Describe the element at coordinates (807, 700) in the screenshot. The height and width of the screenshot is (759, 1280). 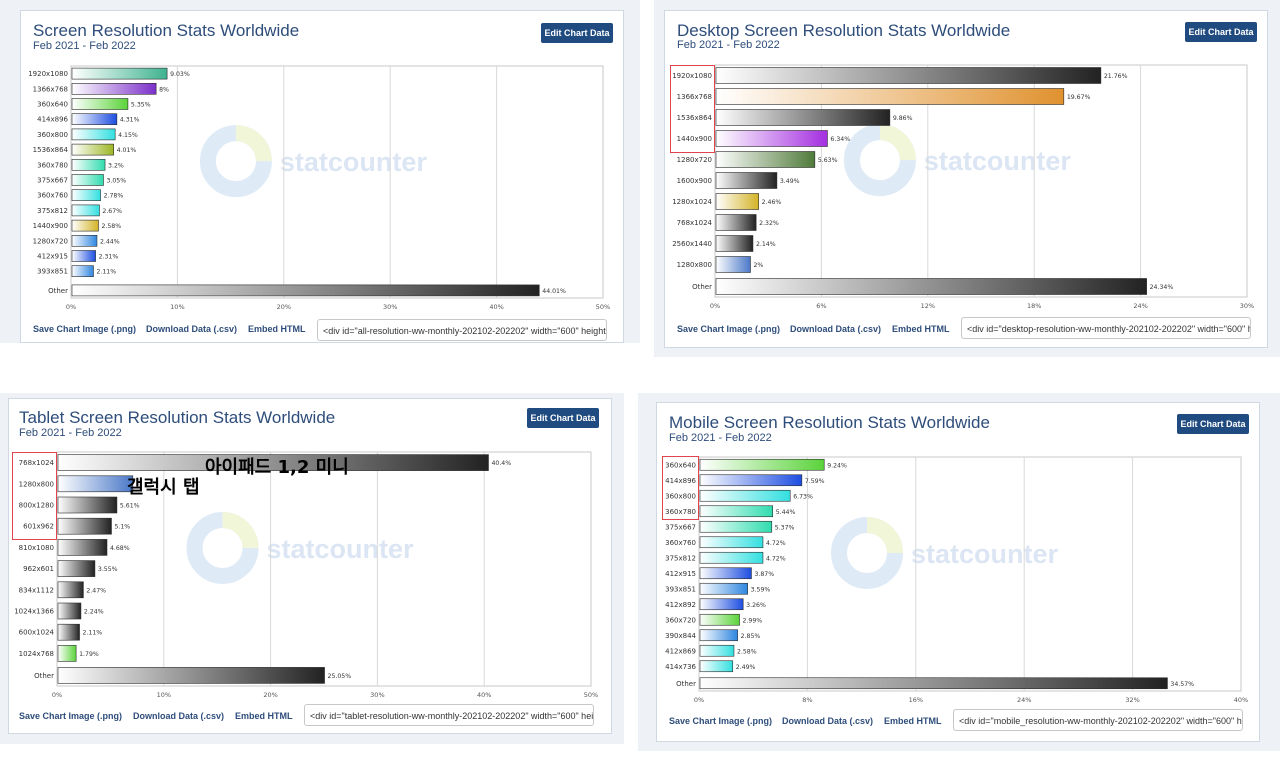
I see `x-tick-label: 8%` at that location.